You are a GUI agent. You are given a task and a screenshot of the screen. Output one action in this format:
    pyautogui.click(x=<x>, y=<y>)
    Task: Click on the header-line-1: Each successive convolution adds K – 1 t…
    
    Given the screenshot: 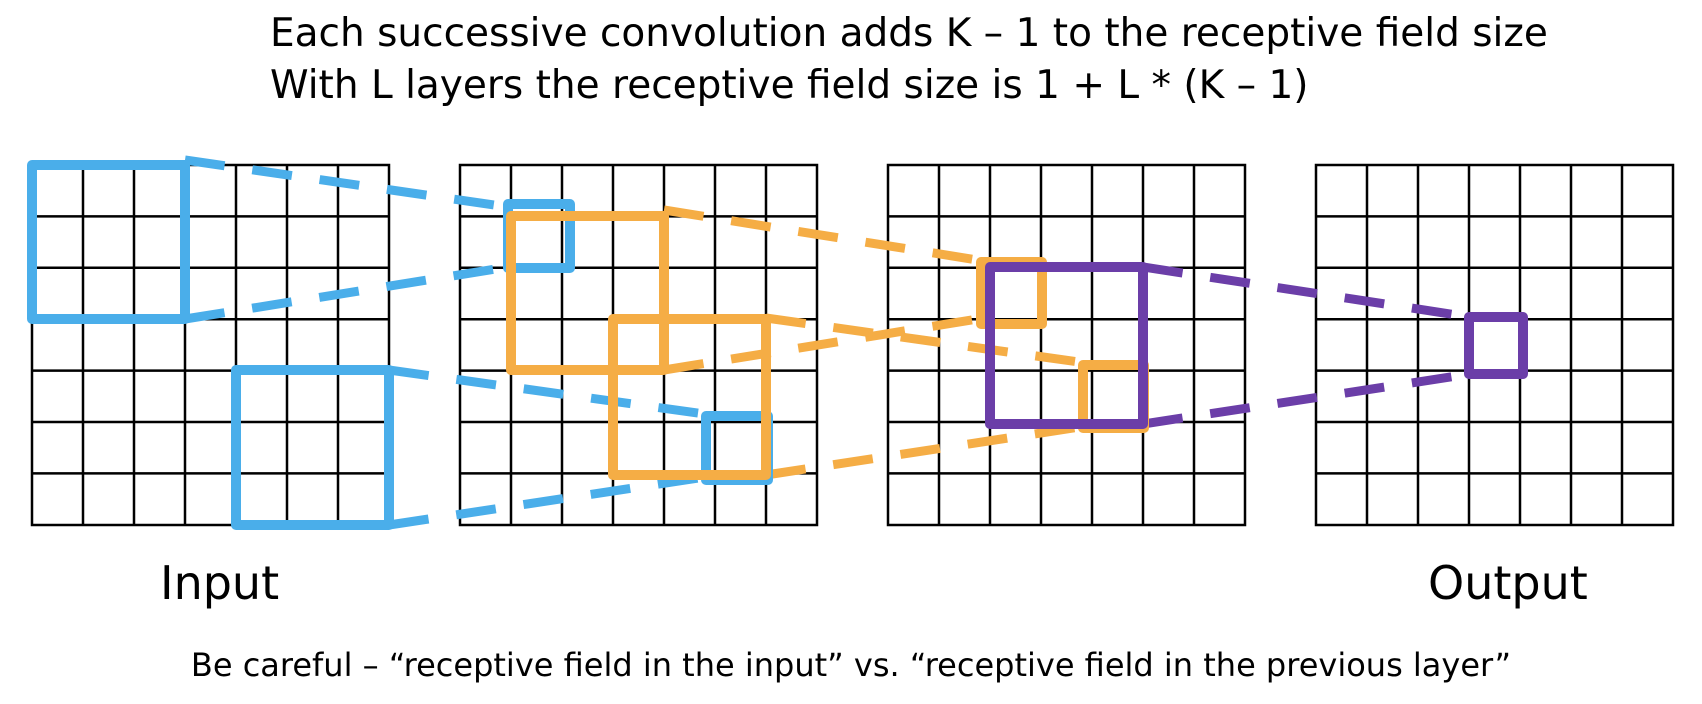 What is the action you would take?
    pyautogui.click(x=909, y=33)
    